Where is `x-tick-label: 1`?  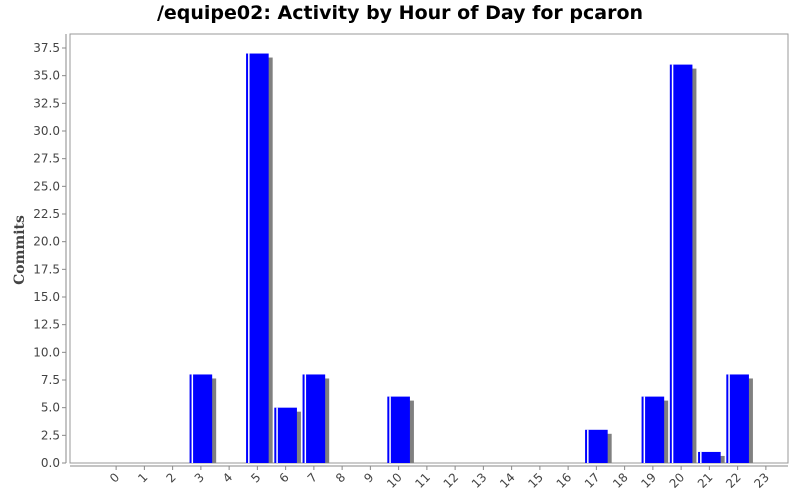 x-tick-label: 1 is located at coordinates (142, 477).